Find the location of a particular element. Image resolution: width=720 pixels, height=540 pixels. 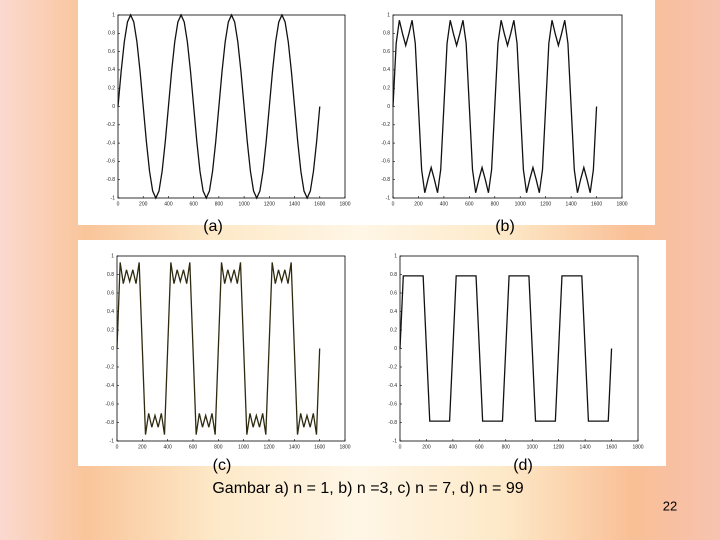

panel-label: (d) is located at coordinates (523, 465).